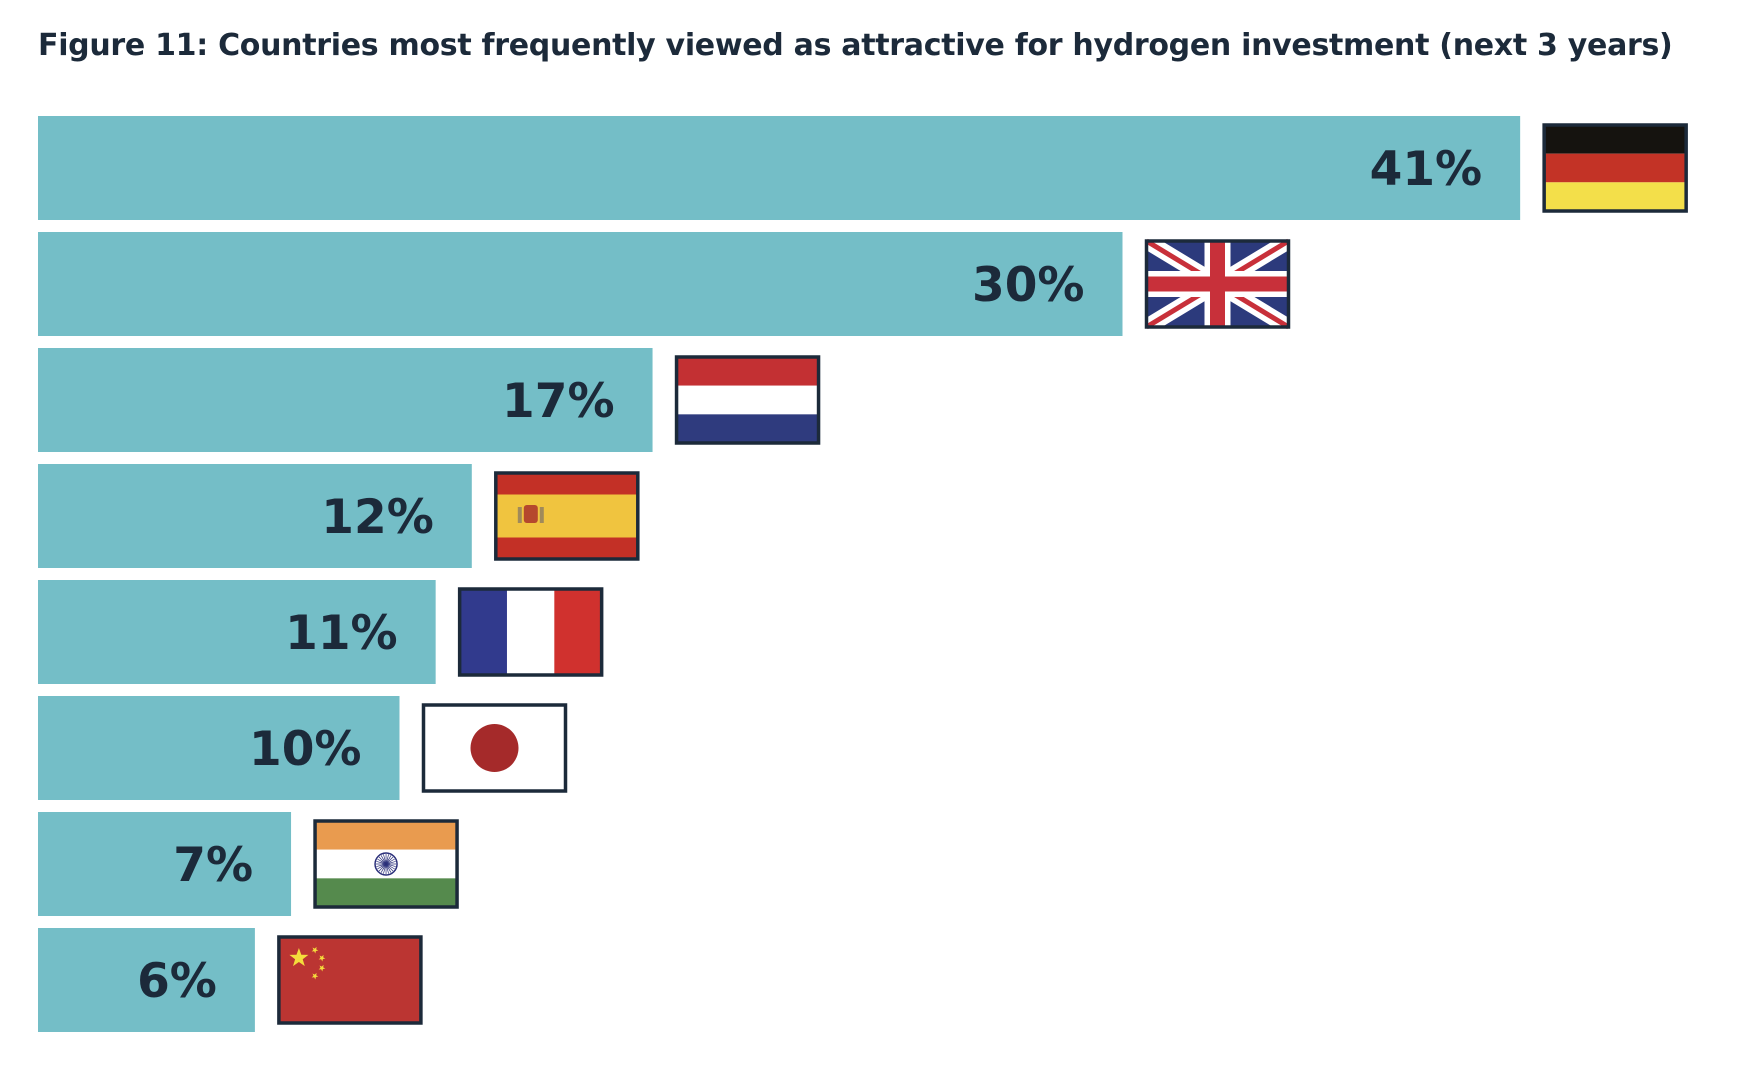 This screenshot has width=1751, height=1077. I want to click on data-label: 6%, so click(177, 981).